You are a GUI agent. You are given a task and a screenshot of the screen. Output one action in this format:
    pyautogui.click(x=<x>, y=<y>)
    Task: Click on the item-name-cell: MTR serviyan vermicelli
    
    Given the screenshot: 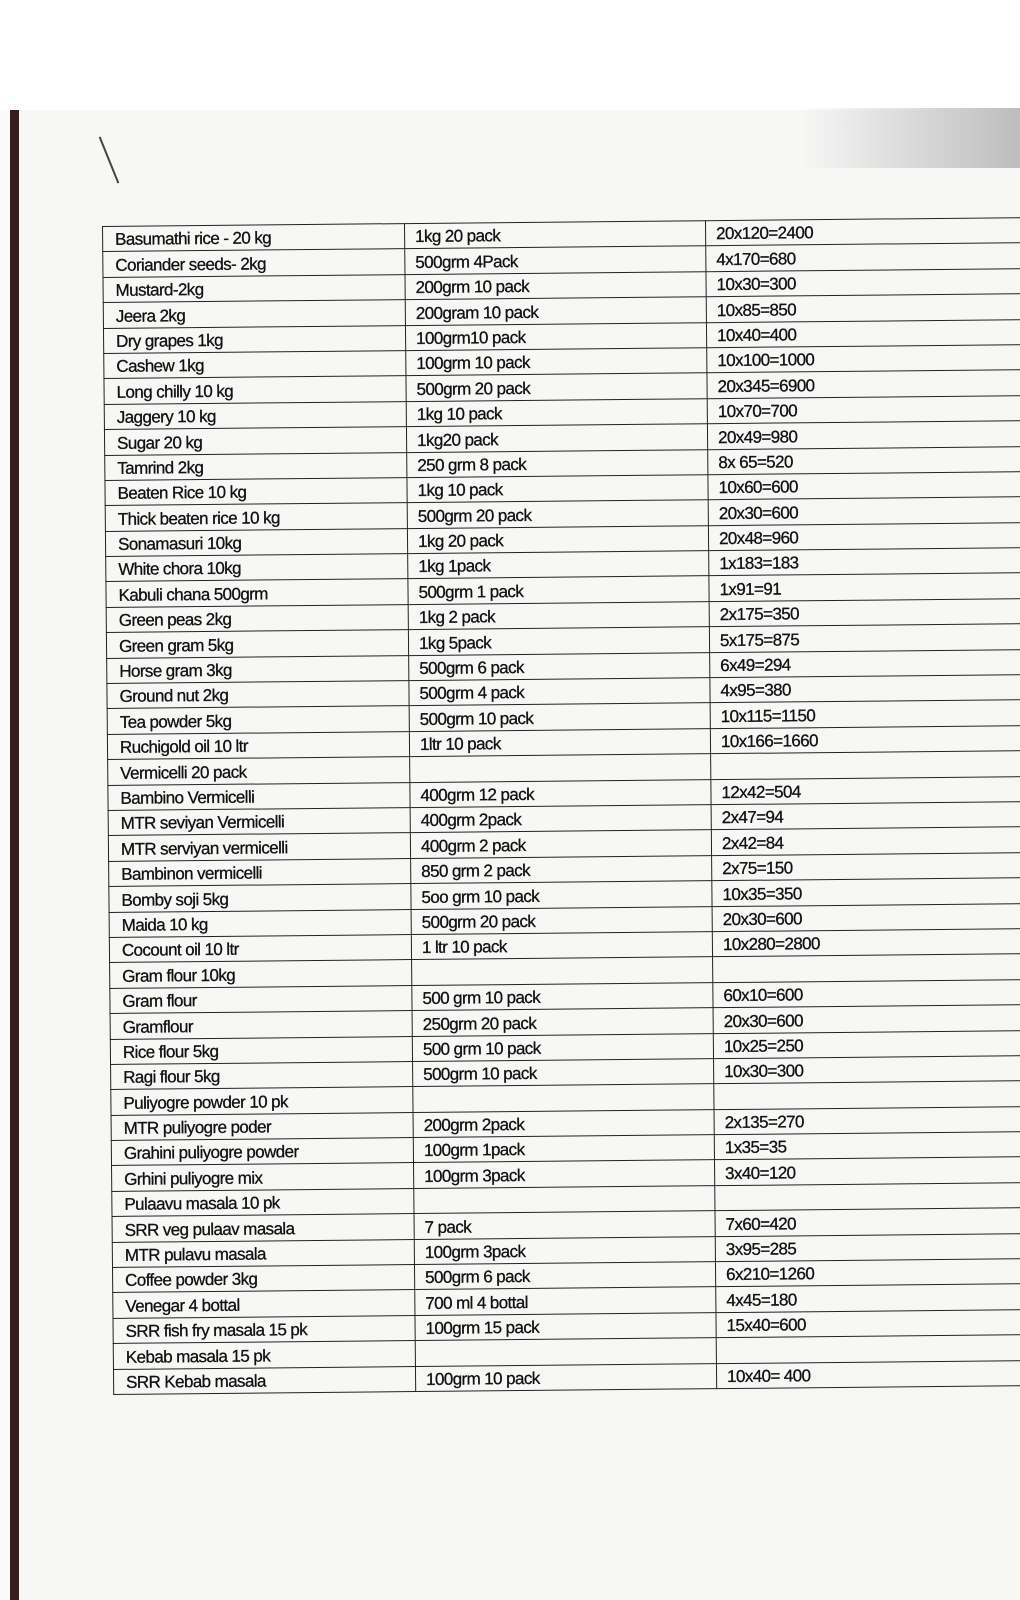 What is the action you would take?
    pyautogui.click(x=259, y=847)
    